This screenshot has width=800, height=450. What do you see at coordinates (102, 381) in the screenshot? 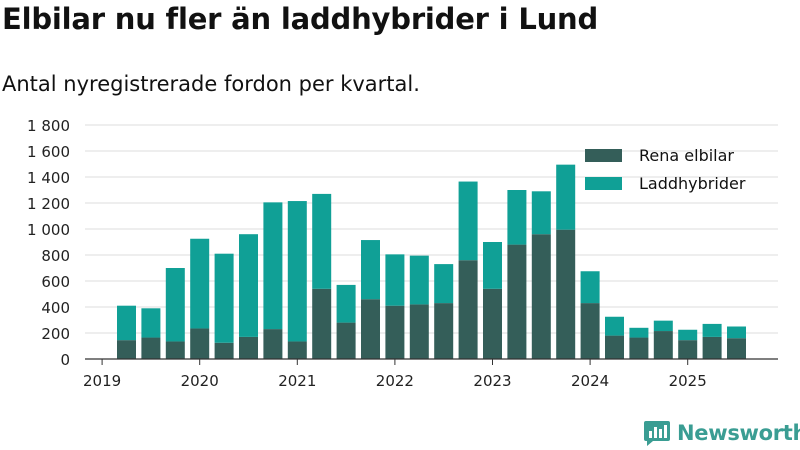
I see `x-tick-label: 2019` at bounding box center [102, 381].